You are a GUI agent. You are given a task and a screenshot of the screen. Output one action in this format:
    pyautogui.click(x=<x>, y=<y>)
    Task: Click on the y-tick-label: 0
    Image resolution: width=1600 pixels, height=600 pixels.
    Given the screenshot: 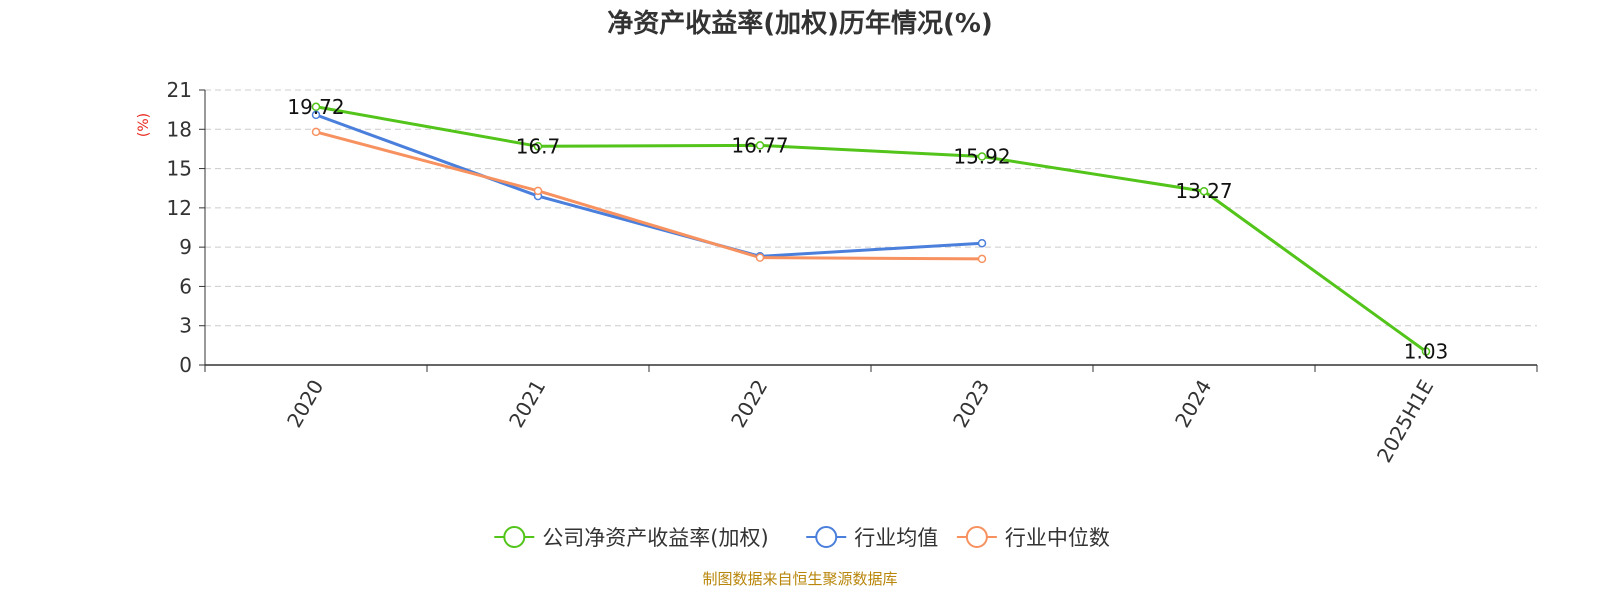 What is the action you would take?
    pyautogui.click(x=185, y=365)
    